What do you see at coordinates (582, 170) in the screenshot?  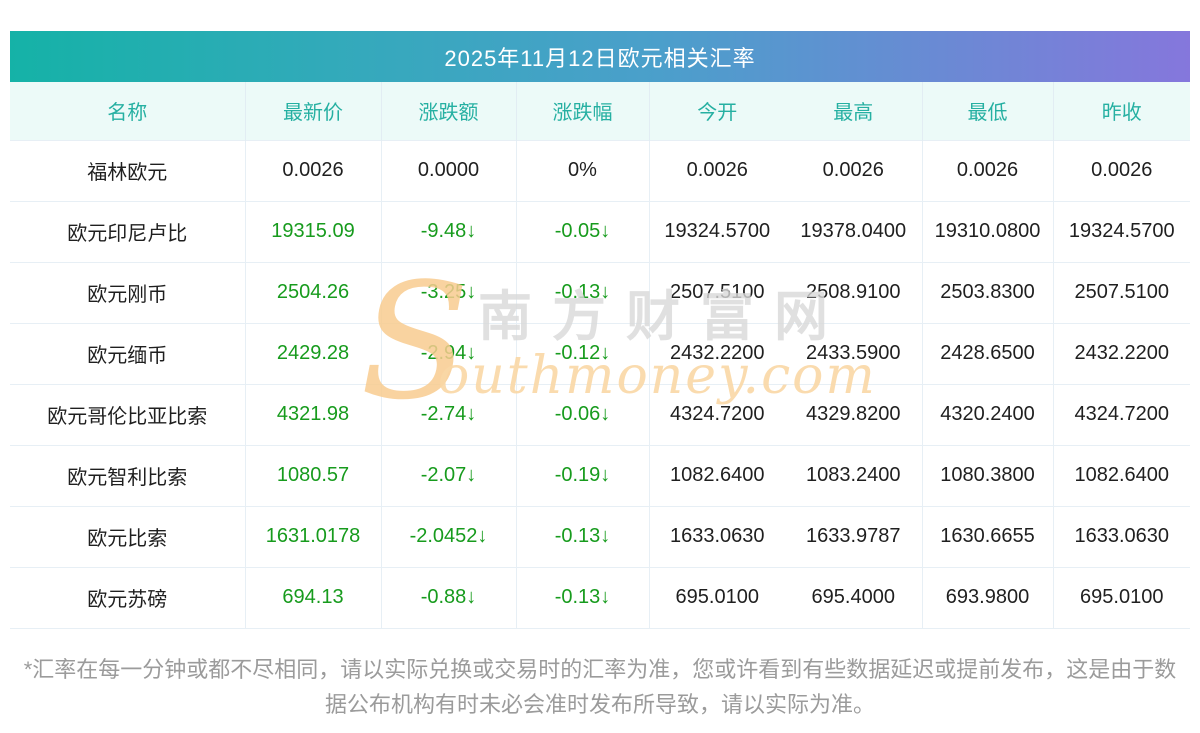 I see `cell-change-pct: 0%` at bounding box center [582, 170].